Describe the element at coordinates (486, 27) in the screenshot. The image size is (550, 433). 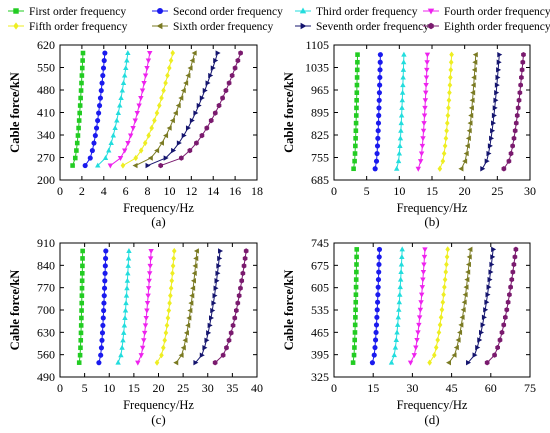
I see `legend-item: Eighth order frequency` at that location.